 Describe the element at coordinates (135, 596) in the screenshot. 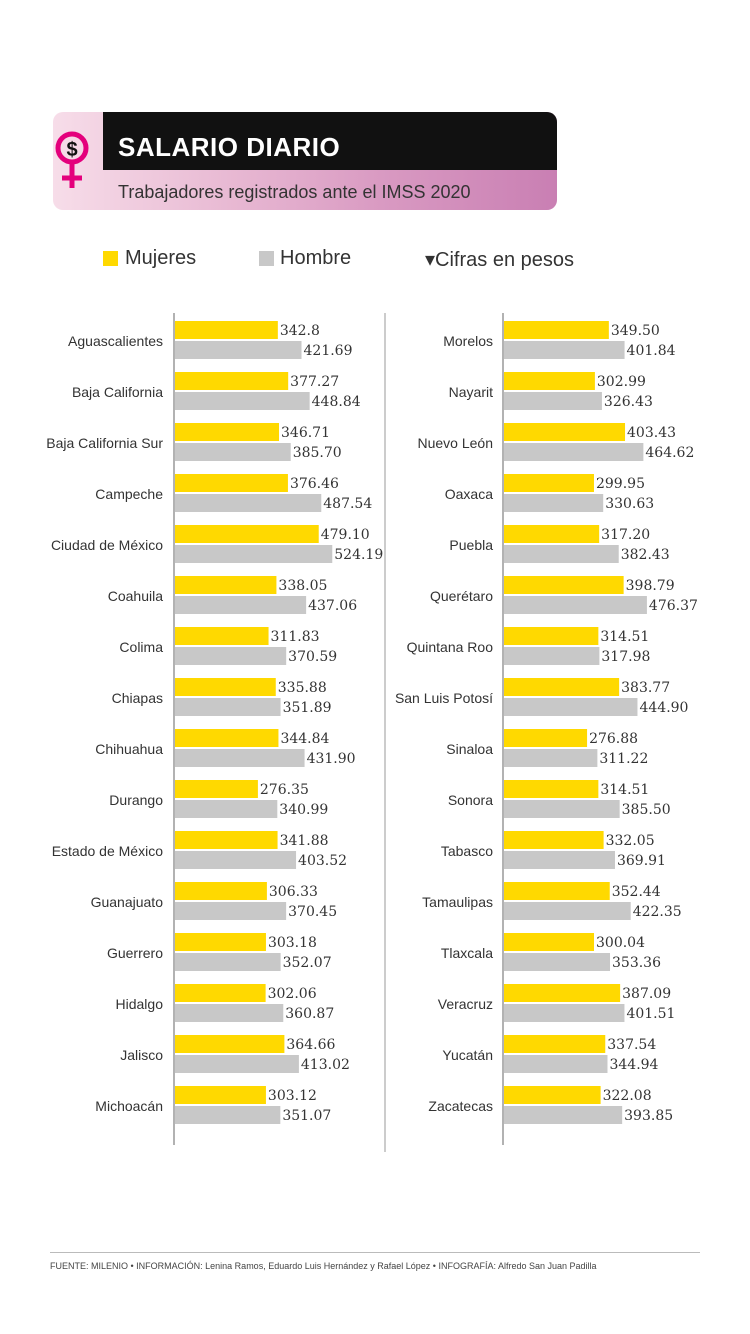

I see `category-label: Coahuila` at that location.